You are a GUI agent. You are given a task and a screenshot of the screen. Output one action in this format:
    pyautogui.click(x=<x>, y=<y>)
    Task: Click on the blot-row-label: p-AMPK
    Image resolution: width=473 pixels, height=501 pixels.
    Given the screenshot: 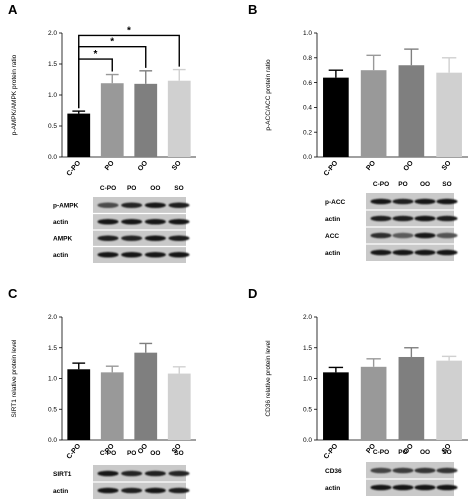 What is the action you would take?
    pyautogui.click(x=66, y=206)
    